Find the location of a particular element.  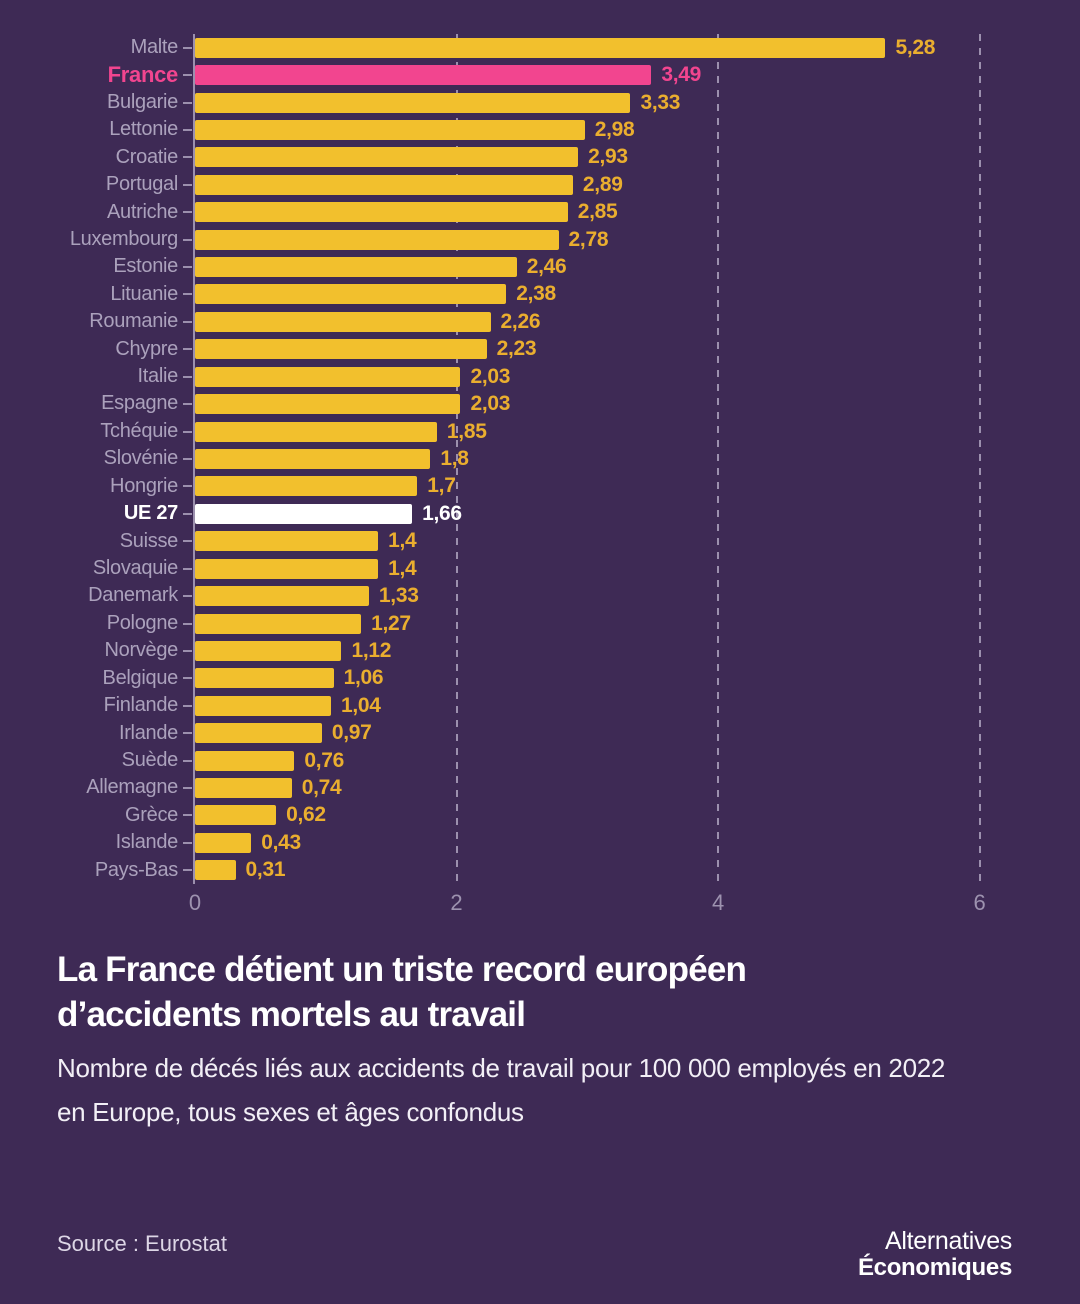

category-label-estonie: Estonie is located at coordinates (145, 266).